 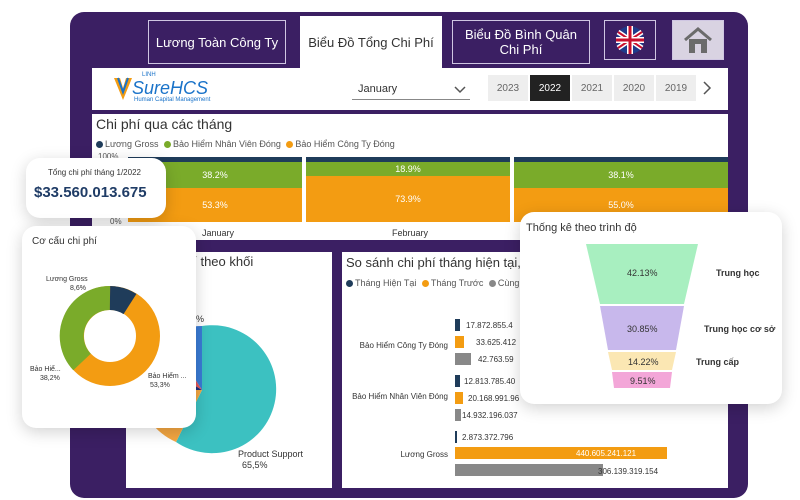 I want to click on cost-structure-donut, so click(x=109, y=335).